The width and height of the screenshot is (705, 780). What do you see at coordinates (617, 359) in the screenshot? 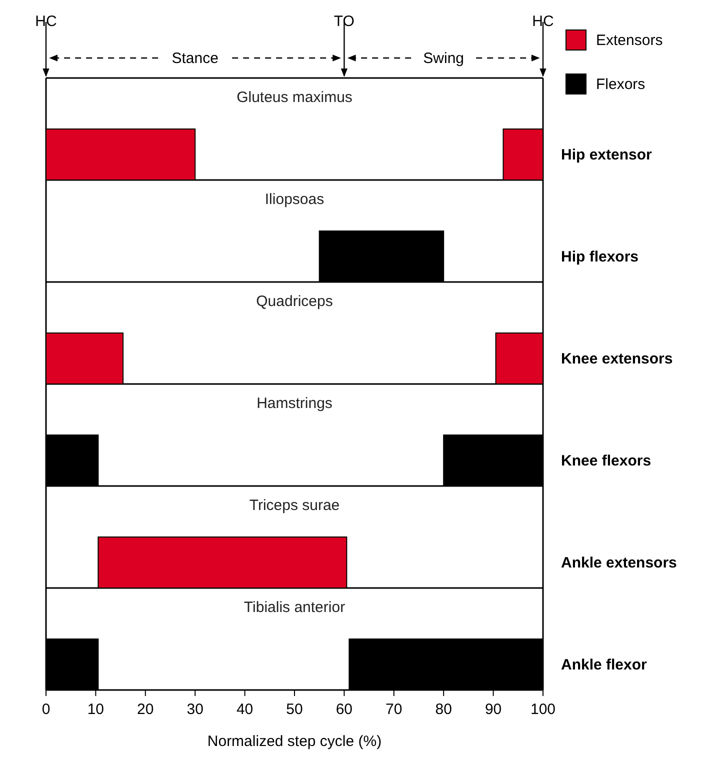
I see `y-tick-label: Knee extensors` at bounding box center [617, 359].